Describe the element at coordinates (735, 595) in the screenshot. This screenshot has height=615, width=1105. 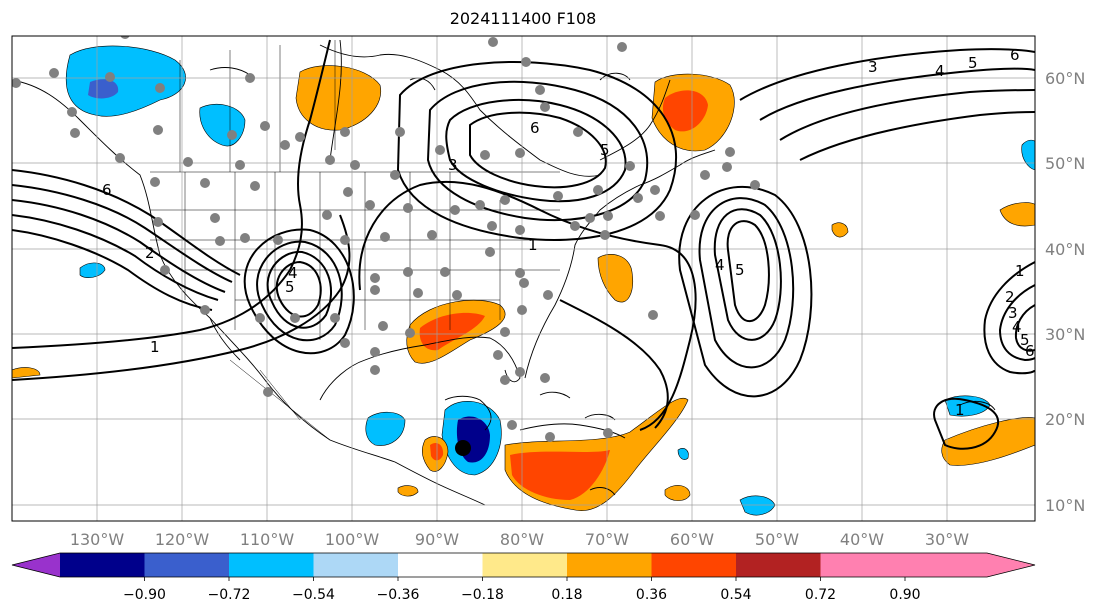
I see `colorbar-tick-label: 0.54` at that location.